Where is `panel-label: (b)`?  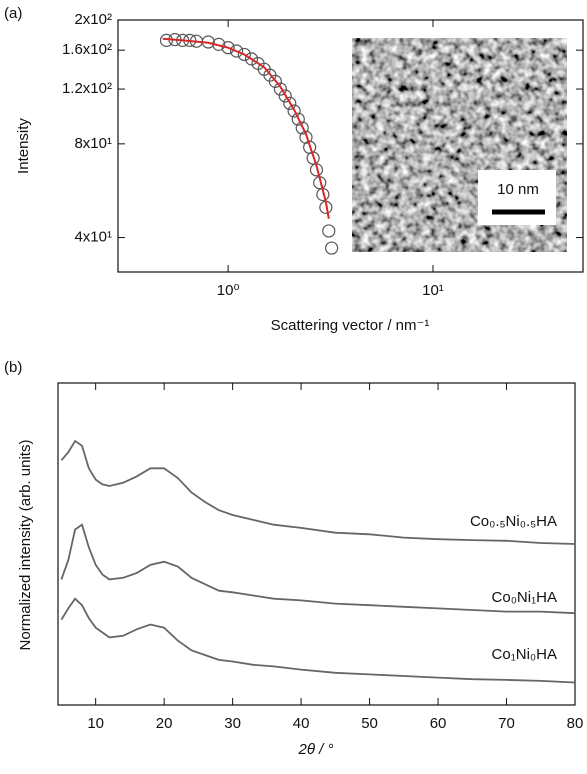
panel-label: (b) is located at coordinates (13, 367).